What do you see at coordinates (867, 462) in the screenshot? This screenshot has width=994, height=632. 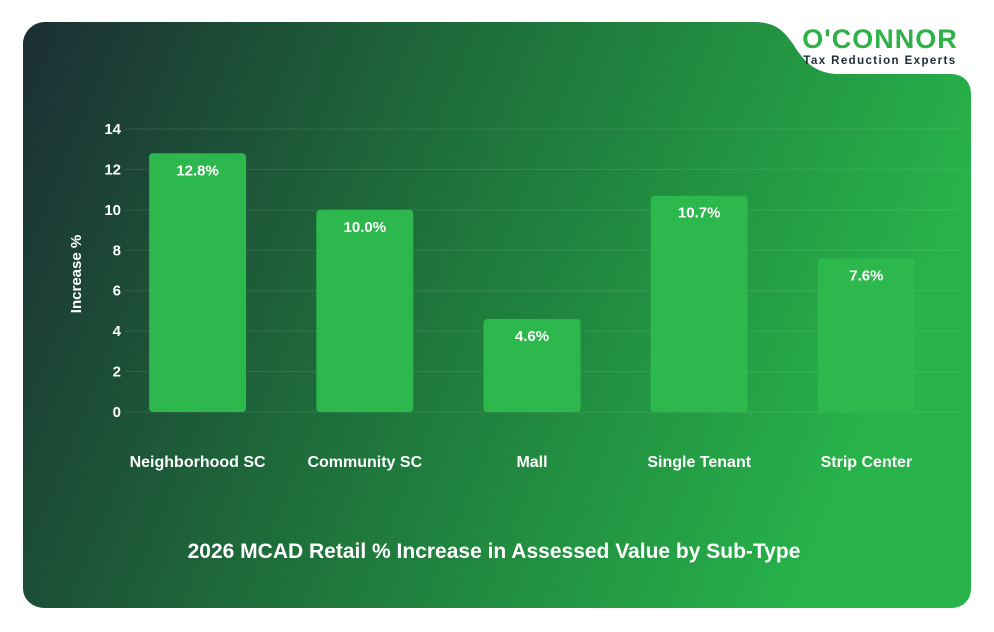 I see `x-tick-label: Strip Center` at bounding box center [867, 462].